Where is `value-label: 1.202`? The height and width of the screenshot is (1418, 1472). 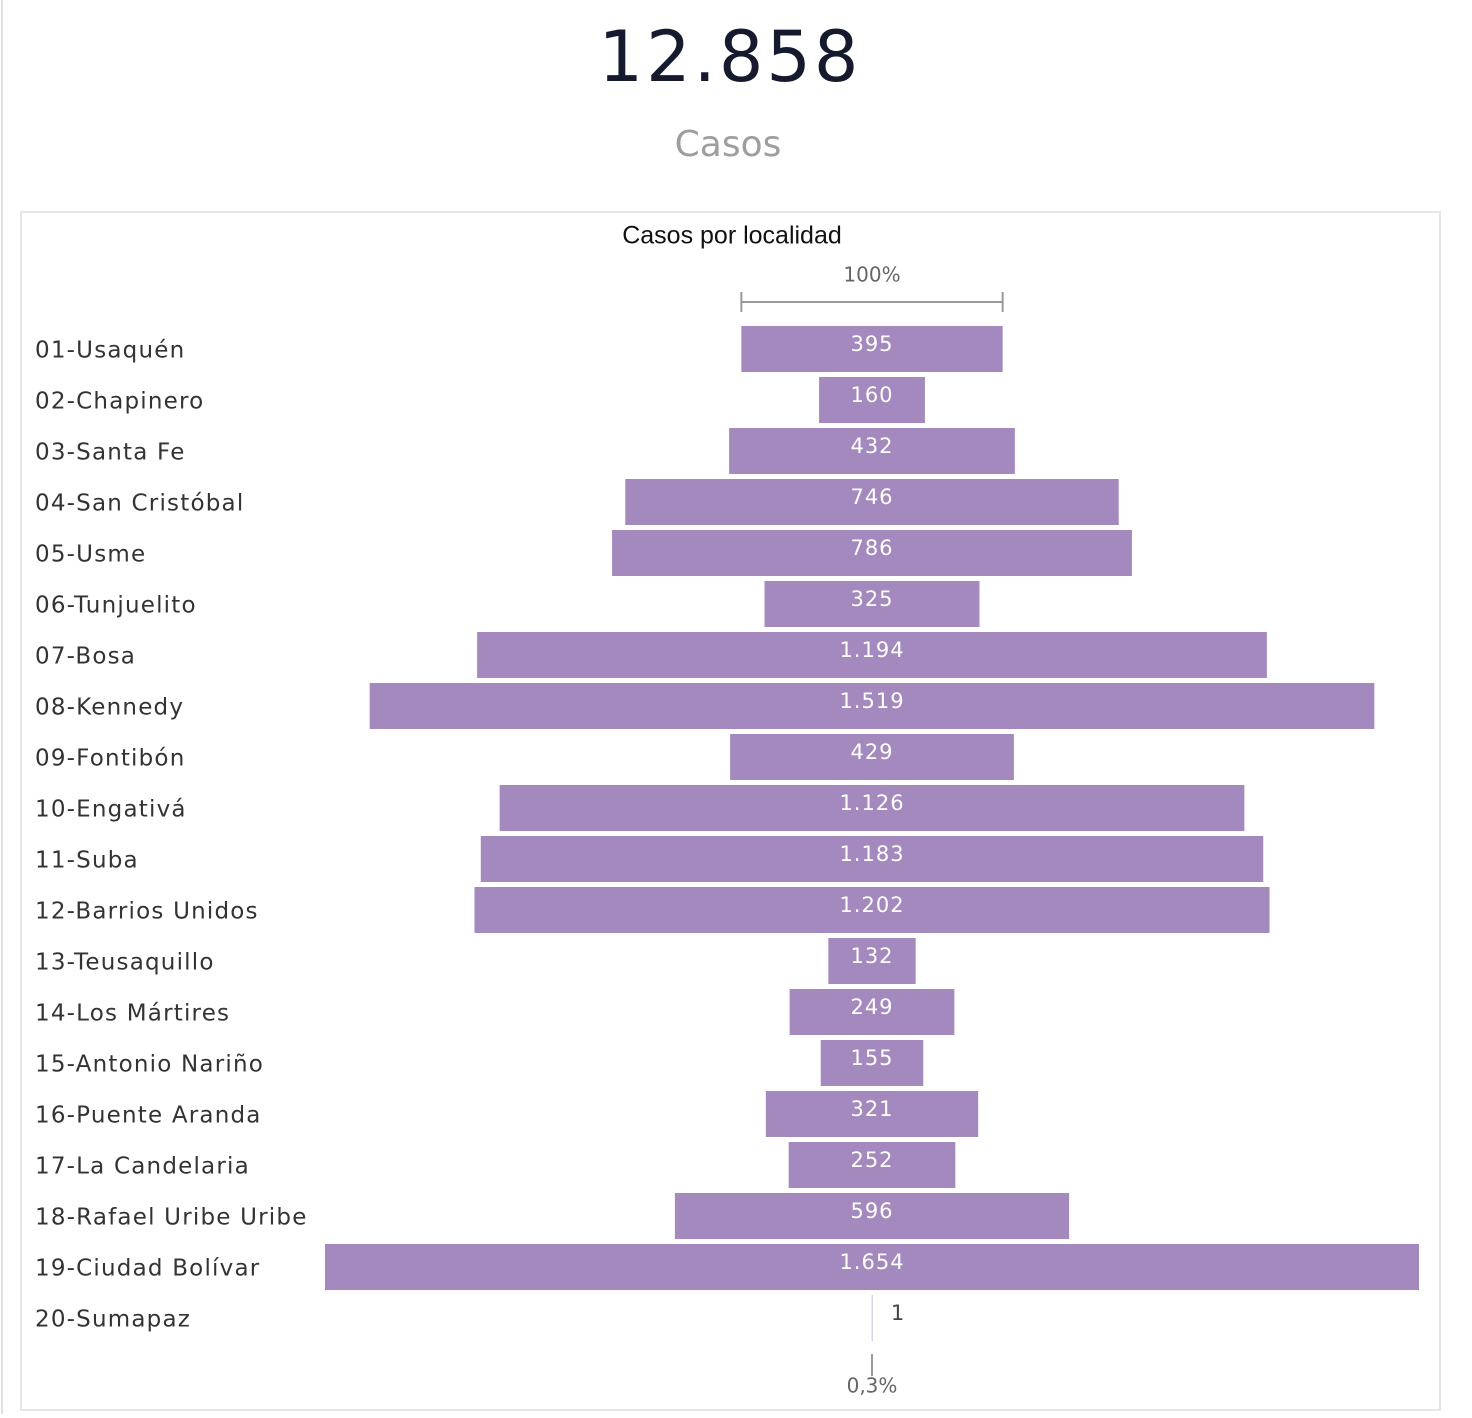 value-label: 1.202 is located at coordinates (871, 905).